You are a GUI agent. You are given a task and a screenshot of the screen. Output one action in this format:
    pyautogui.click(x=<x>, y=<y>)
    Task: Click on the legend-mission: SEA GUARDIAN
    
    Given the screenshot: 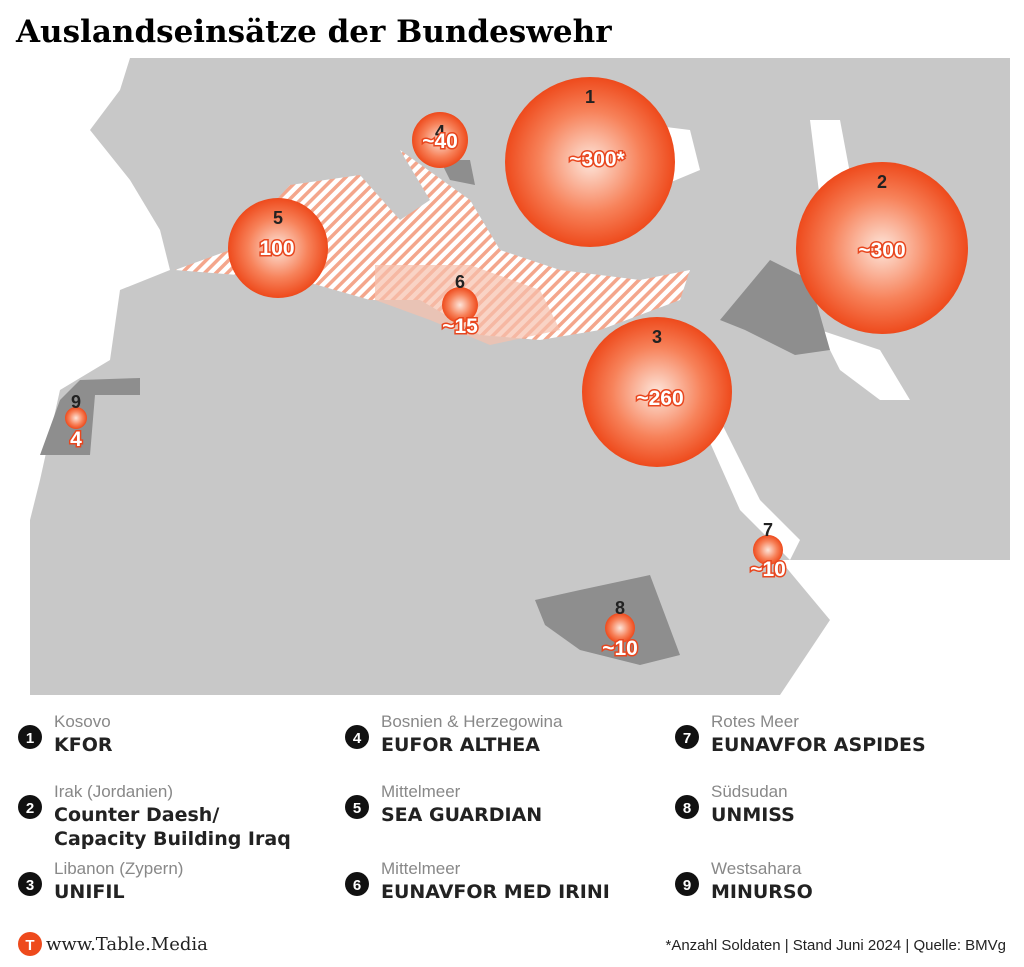 What is the action you would take?
    pyautogui.click(x=461, y=815)
    